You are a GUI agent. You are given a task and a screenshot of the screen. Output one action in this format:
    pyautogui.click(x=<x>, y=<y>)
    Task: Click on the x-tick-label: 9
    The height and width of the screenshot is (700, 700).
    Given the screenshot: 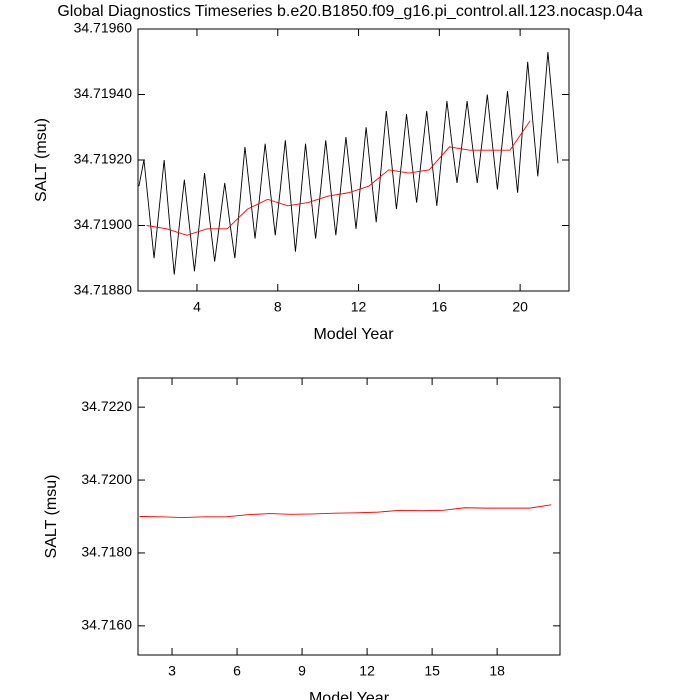 What is the action you would take?
    pyautogui.click(x=302, y=671)
    